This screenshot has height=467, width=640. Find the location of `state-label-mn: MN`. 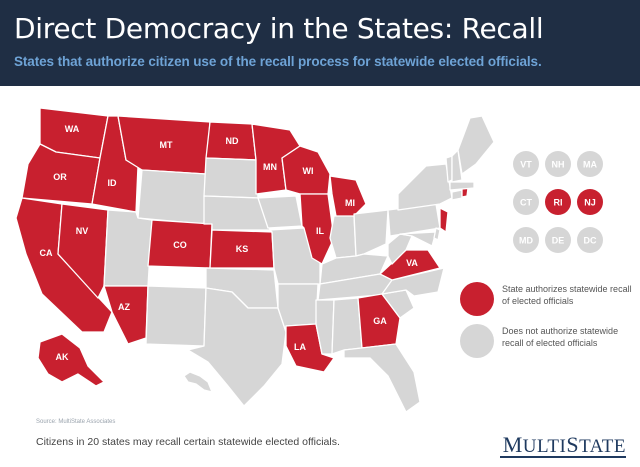

state-label-mn: MN is located at coordinates (270, 167).